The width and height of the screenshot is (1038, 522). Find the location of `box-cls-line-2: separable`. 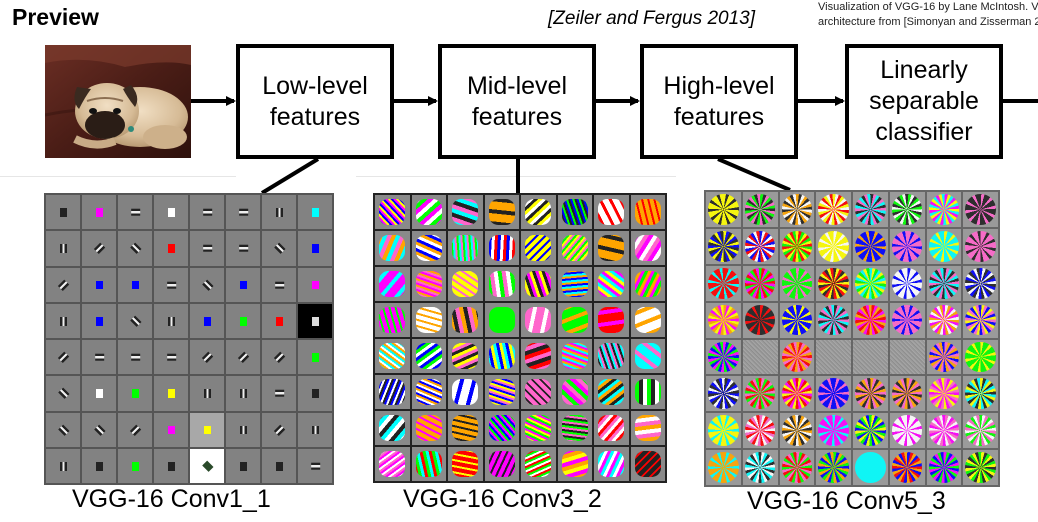

box-cls-line-2: separable is located at coordinates (924, 101).